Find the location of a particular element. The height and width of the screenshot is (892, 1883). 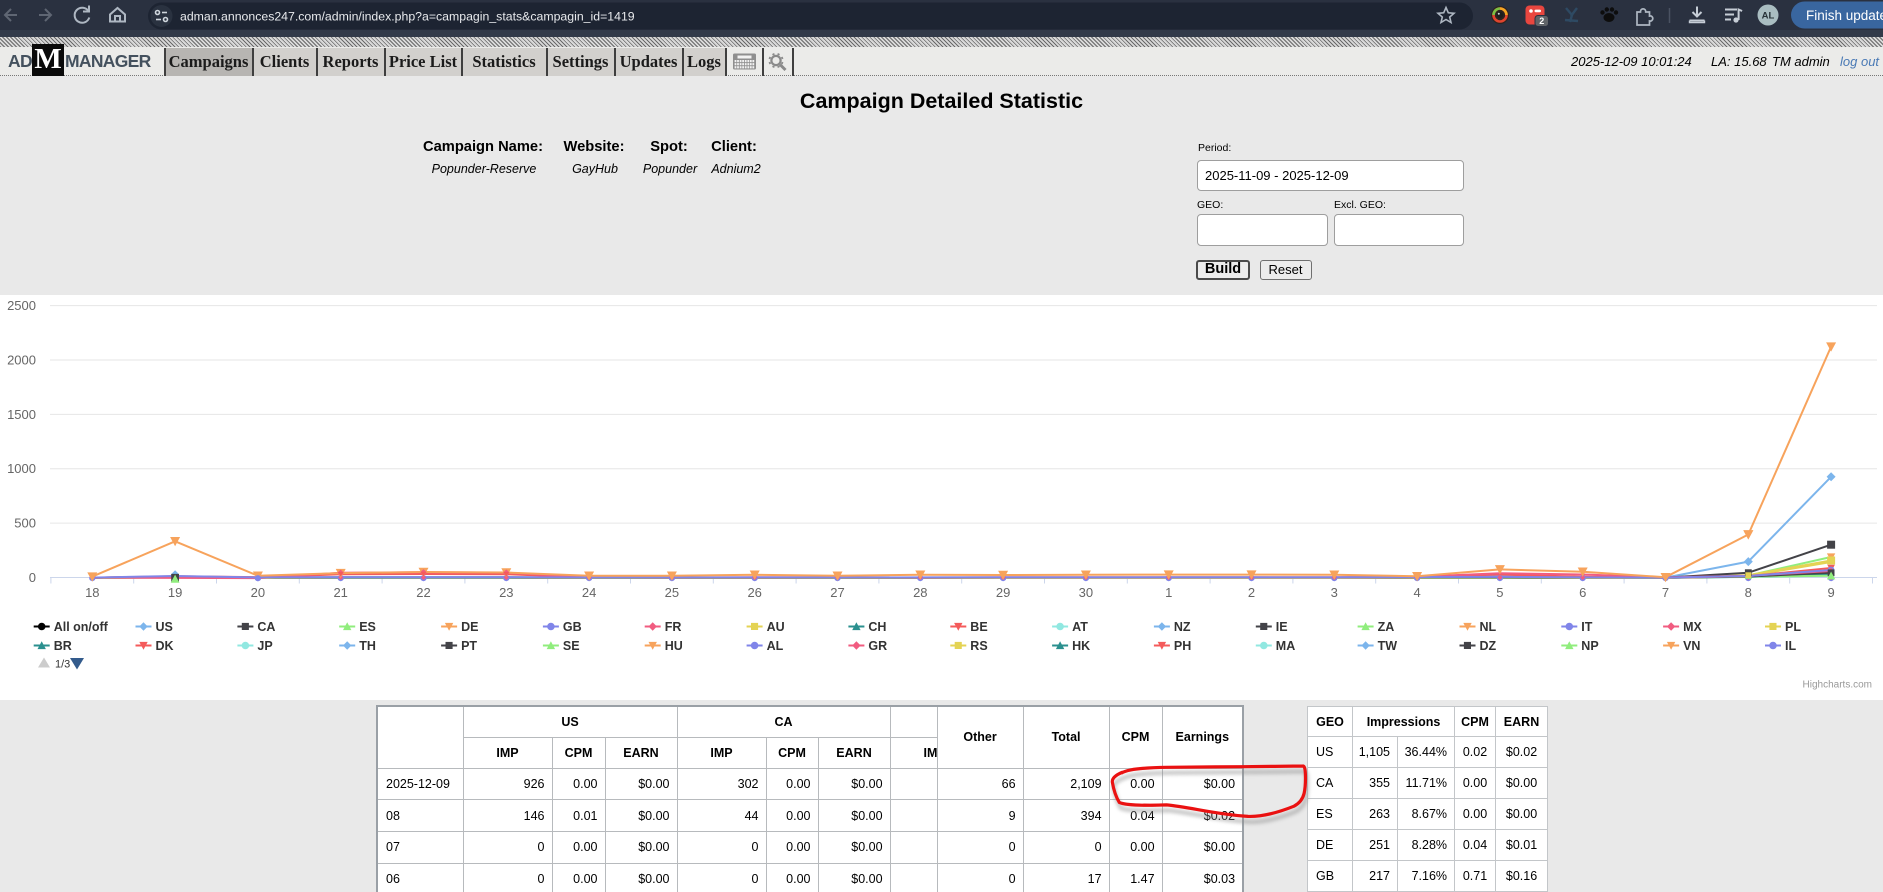

svg-text: TH is located at coordinates (367, 646).